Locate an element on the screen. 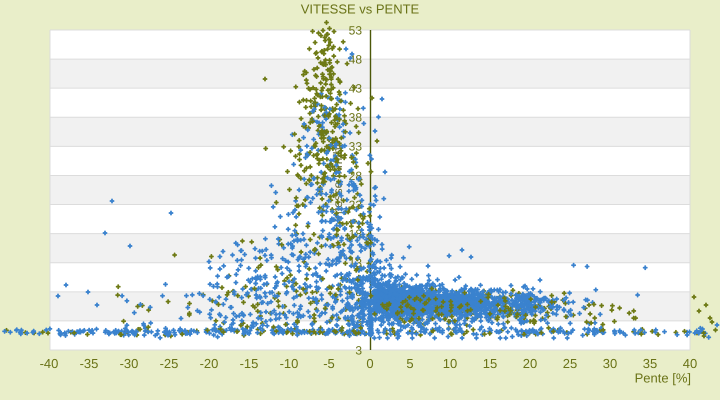 The width and height of the screenshot is (720, 405). svg-text: VITESSE vs PENTE is located at coordinates (360, 9).